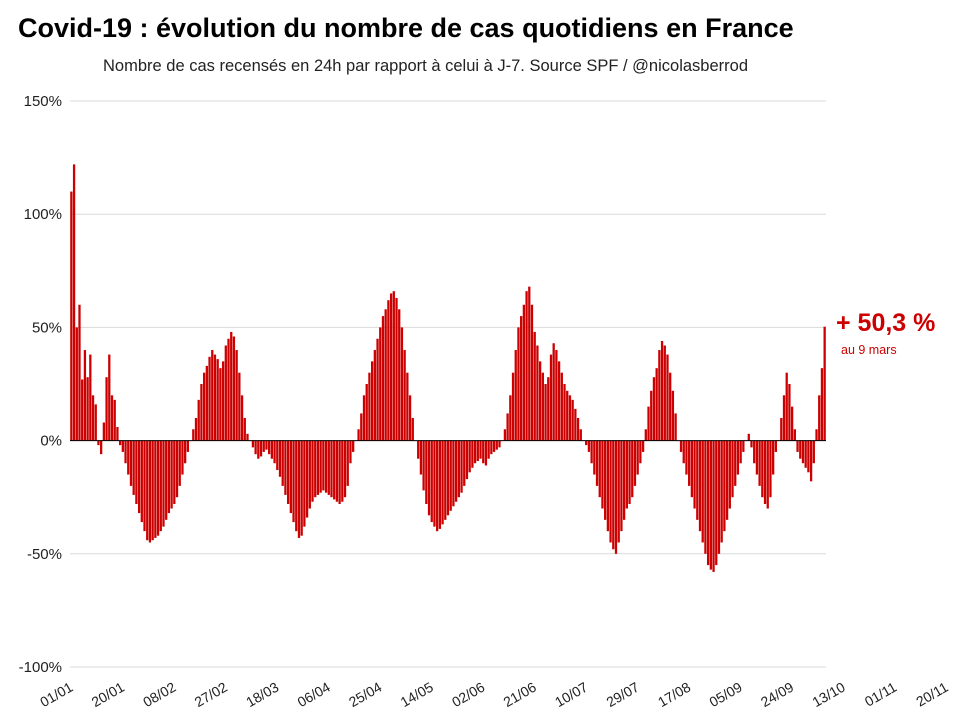 The width and height of the screenshot is (955, 714). Describe the element at coordinates (725, 694) in the screenshot. I see `x-tick-label: 05/09` at that location.